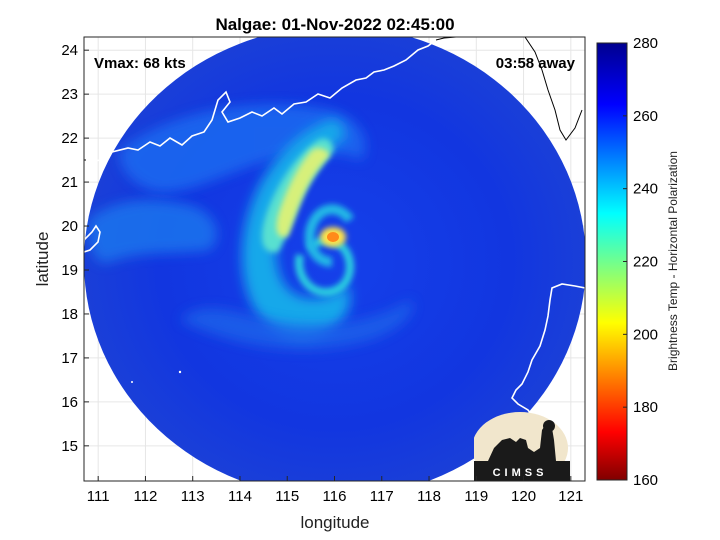  Describe the element at coordinates (548, 351) in the screenshot. I see `luzon-coast` at that location.